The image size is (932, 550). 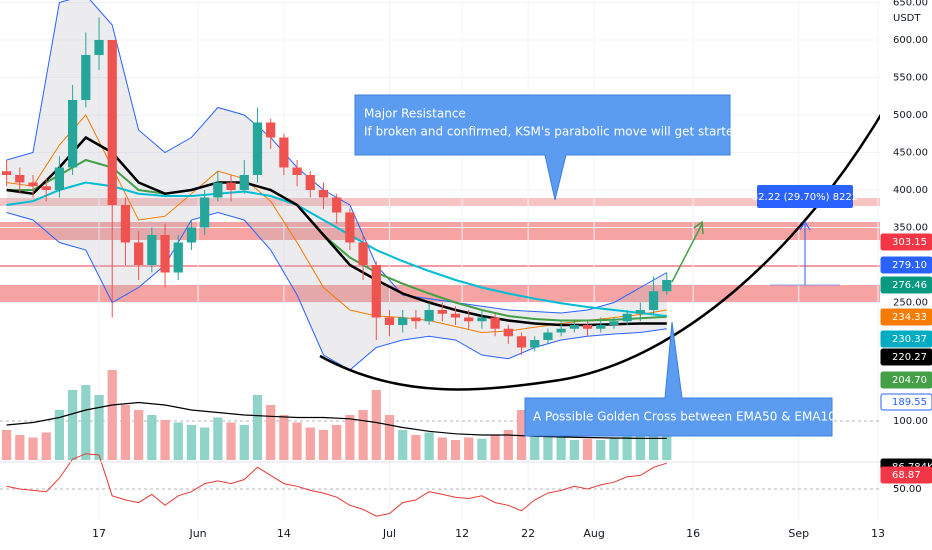 What do you see at coordinates (909, 265) in the screenshot?
I see `price-tag-label: 279.10` at bounding box center [909, 265].